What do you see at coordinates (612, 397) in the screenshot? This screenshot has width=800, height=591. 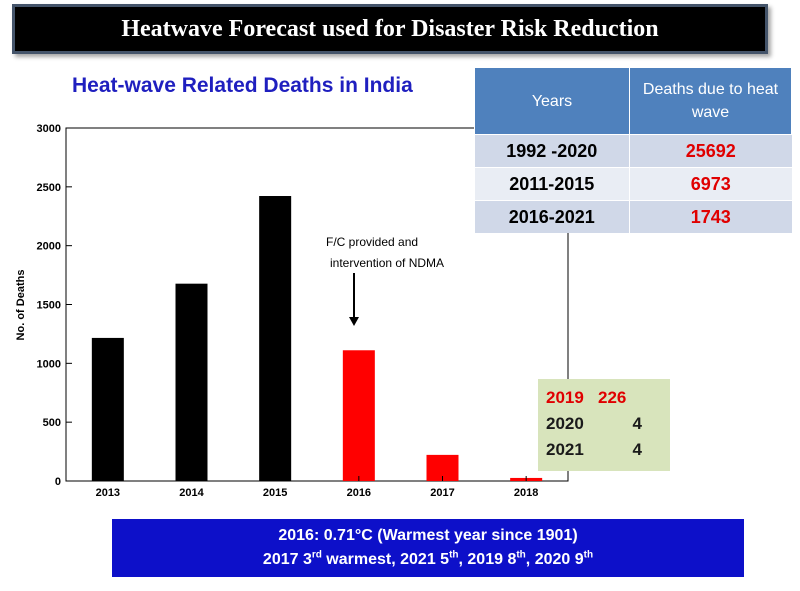 I see `recent-deaths: 226` at bounding box center [612, 397].